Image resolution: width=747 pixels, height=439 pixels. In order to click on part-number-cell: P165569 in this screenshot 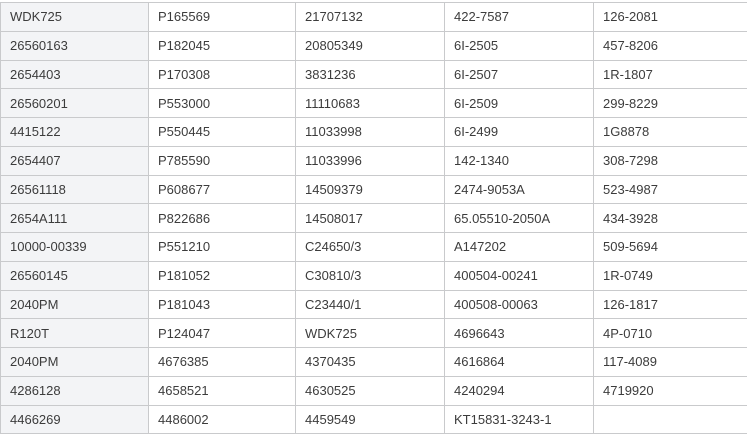, I will do `click(222, 17)`.